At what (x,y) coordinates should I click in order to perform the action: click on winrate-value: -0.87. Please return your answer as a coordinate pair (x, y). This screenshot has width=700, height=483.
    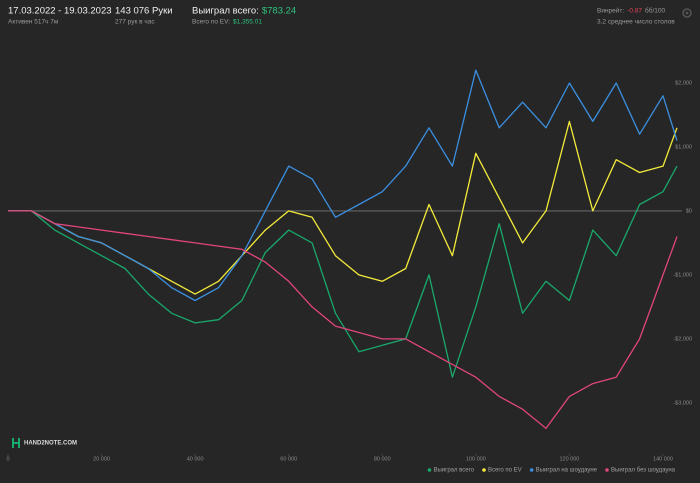
    Looking at the image, I should click on (634, 11).